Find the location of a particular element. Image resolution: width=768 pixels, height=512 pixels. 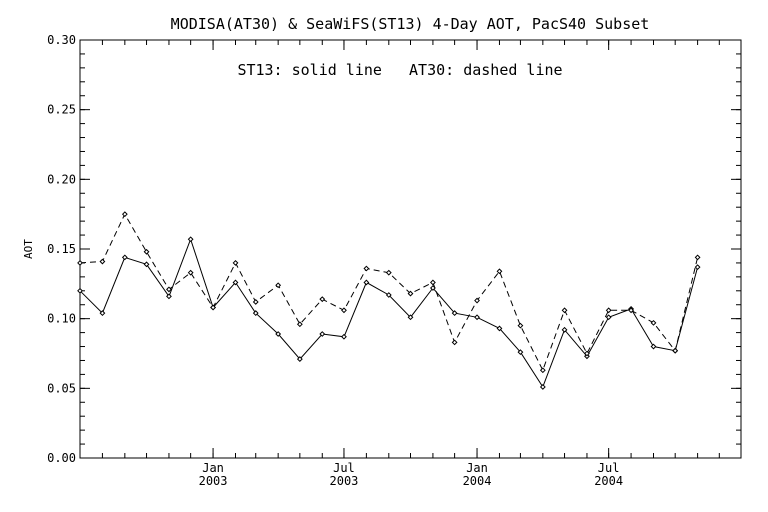

y-tick-label: 0.05 is located at coordinates (61, 388).